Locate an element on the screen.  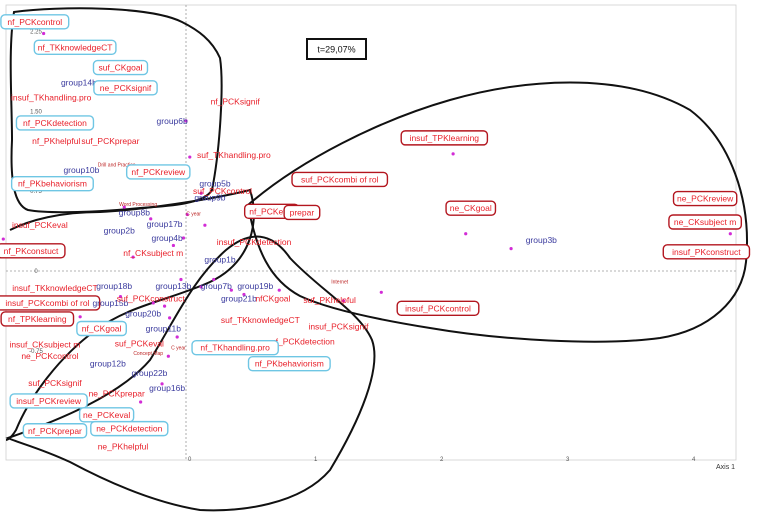
data-point: nf_PCKprepar is located at coordinates (55, 431).